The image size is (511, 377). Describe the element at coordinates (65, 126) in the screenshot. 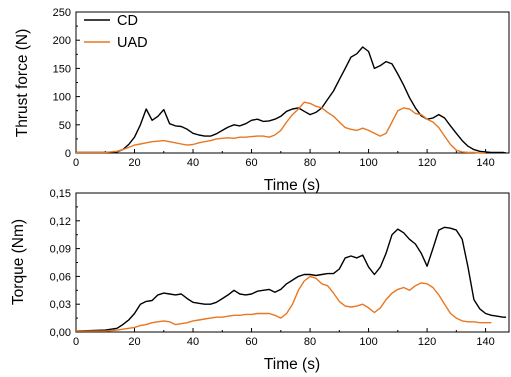

I see `y-tick-label: 50` at that location.